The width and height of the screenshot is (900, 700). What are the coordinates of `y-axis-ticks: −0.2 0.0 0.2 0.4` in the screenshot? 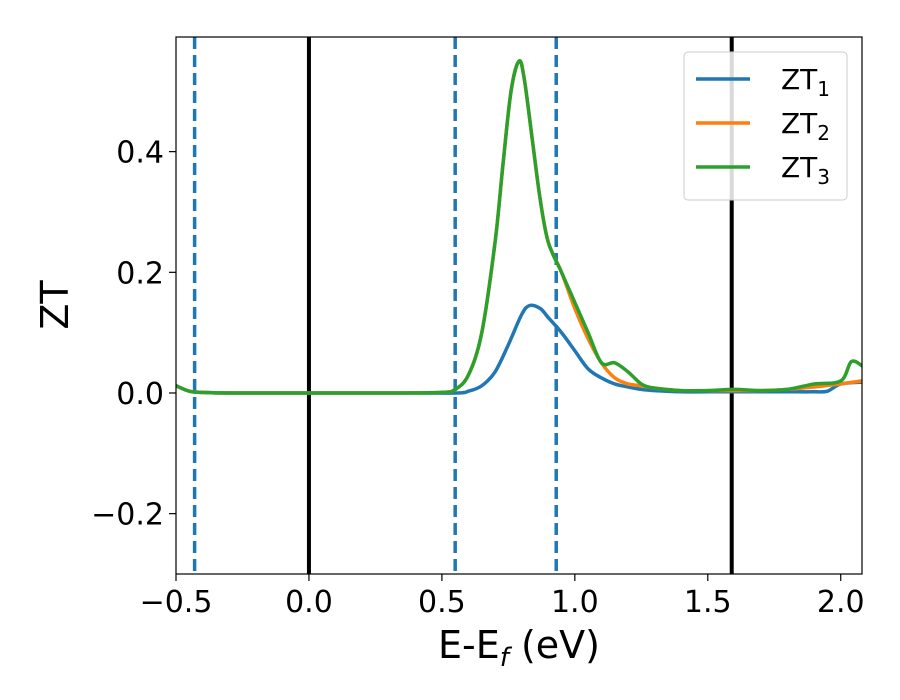 It's located at (133, 334).